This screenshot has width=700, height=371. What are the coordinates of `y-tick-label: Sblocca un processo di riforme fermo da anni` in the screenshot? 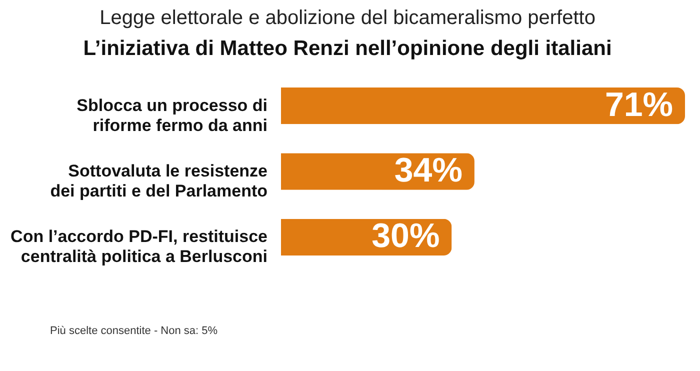 It's located at (172, 115).